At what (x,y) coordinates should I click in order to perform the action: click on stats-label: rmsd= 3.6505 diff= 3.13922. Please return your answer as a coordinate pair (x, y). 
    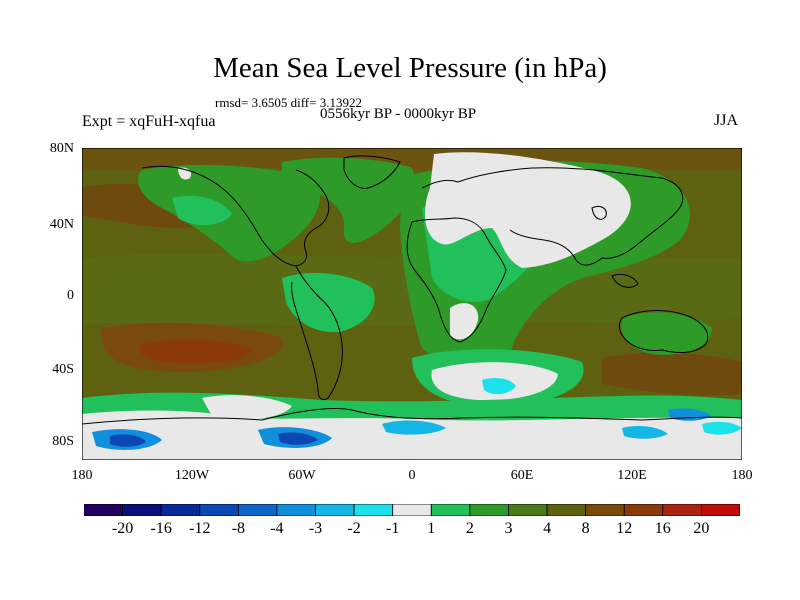
    Looking at the image, I should click on (288, 102).